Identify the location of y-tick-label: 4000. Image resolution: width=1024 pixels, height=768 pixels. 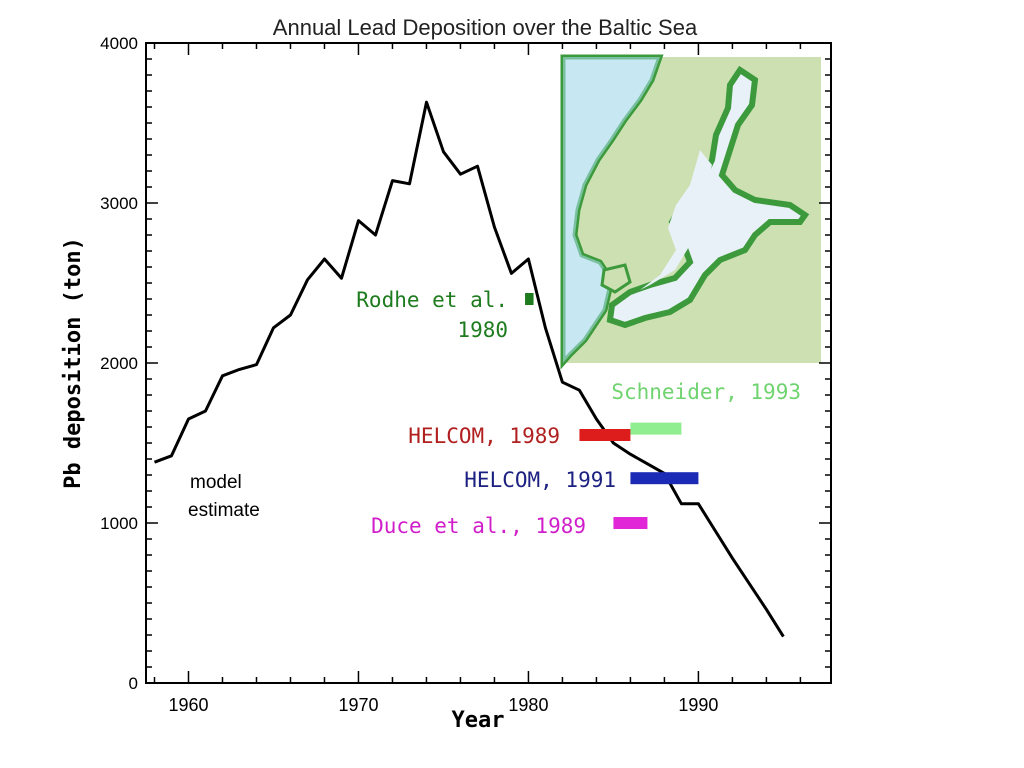
(119, 43).